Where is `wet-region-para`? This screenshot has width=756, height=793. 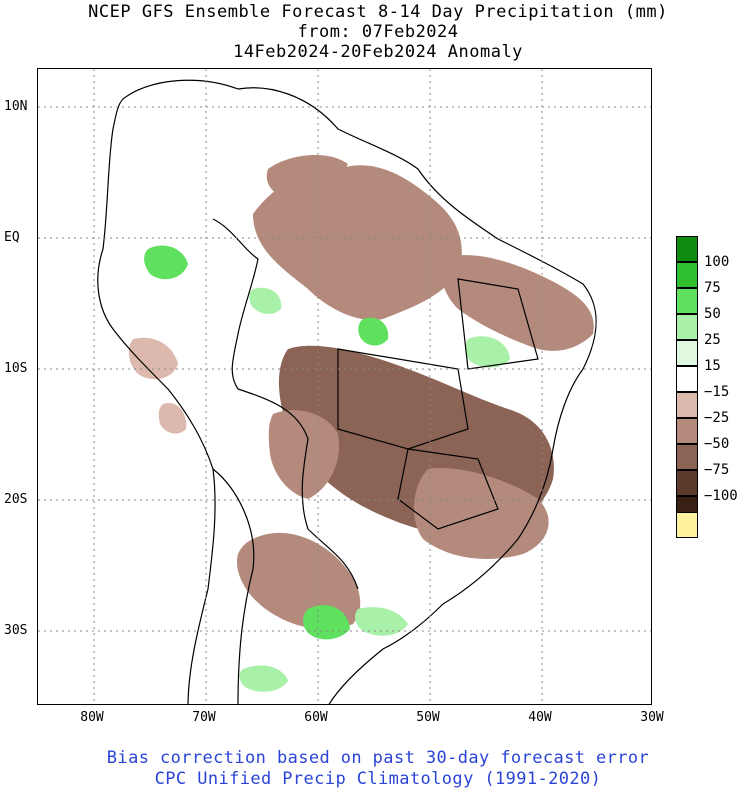 wet-region-para is located at coordinates (373, 331).